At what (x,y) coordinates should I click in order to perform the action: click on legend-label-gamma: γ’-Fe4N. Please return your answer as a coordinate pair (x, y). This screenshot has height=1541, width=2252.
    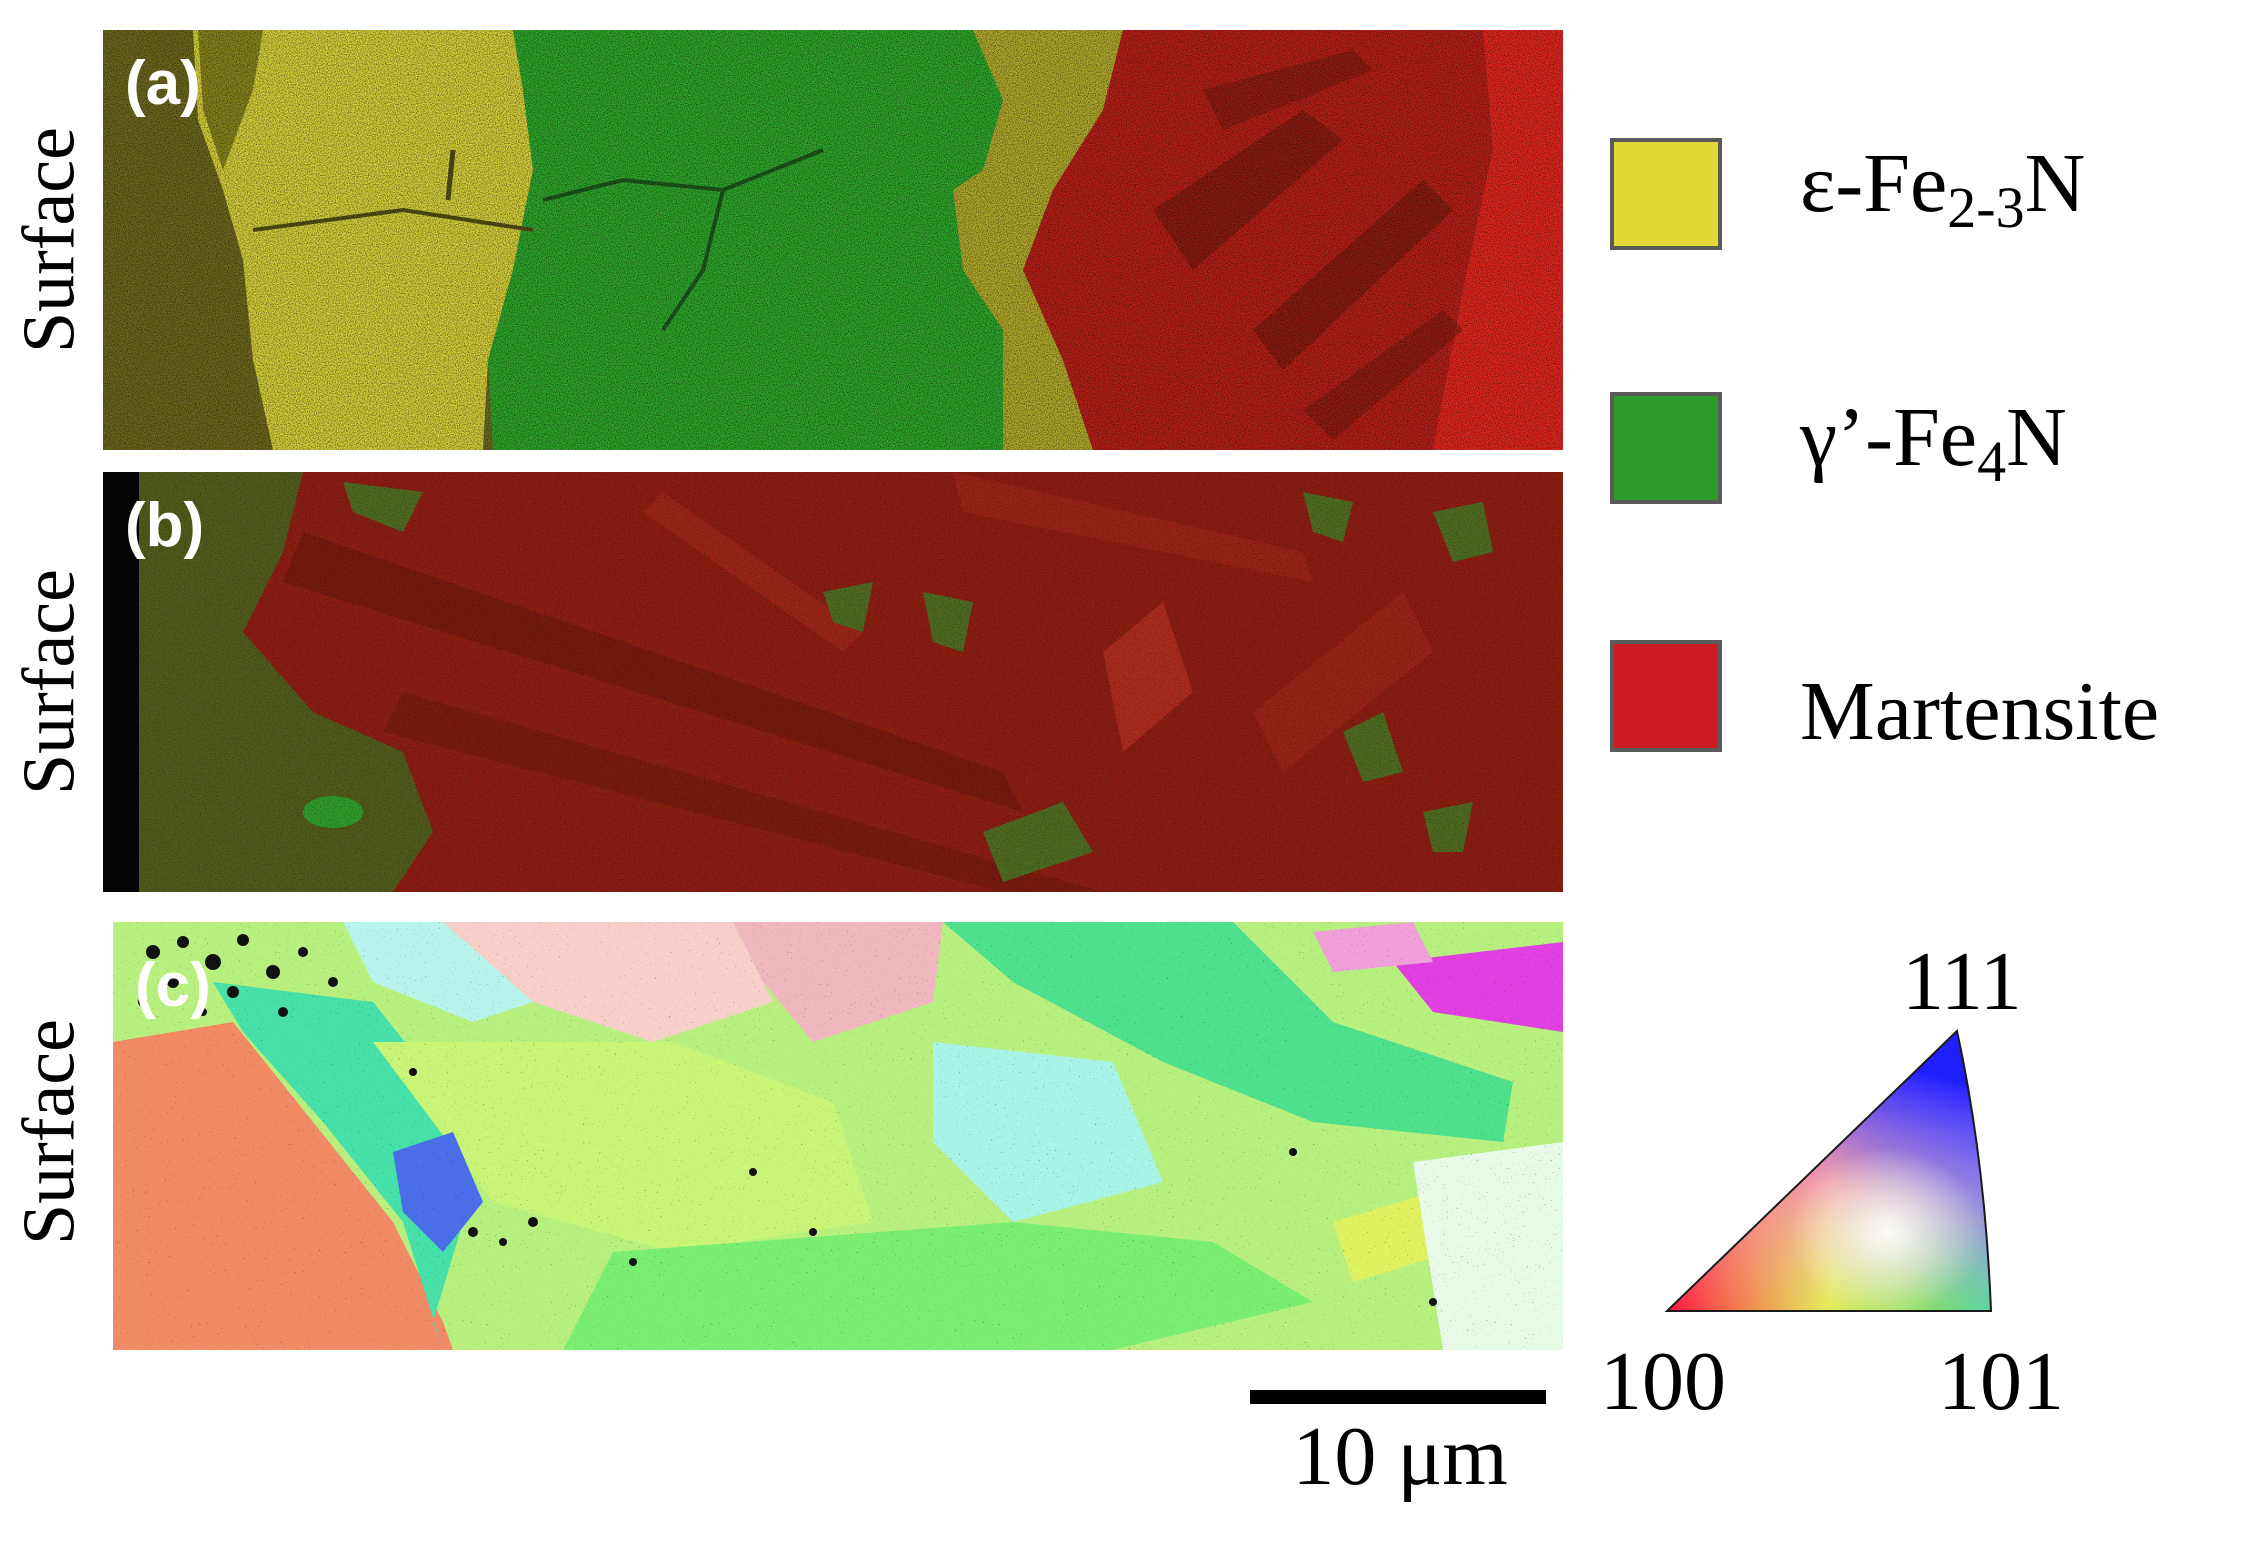
    Looking at the image, I should click on (1933, 442).